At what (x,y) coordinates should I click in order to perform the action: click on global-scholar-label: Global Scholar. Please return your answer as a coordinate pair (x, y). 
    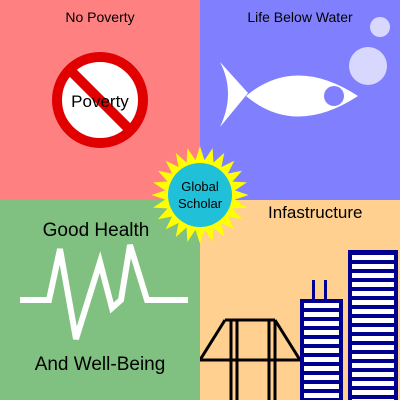
    Looking at the image, I should click on (200, 195).